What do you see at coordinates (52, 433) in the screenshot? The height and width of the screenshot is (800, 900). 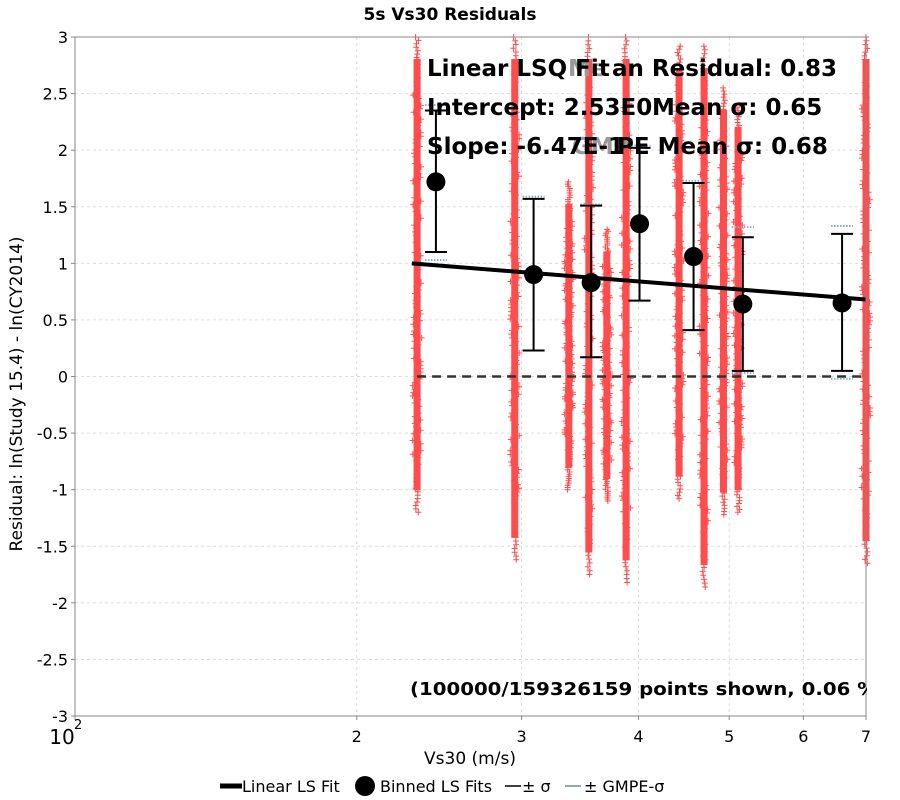 I see `y-tick-label-7: -0.5` at bounding box center [52, 433].